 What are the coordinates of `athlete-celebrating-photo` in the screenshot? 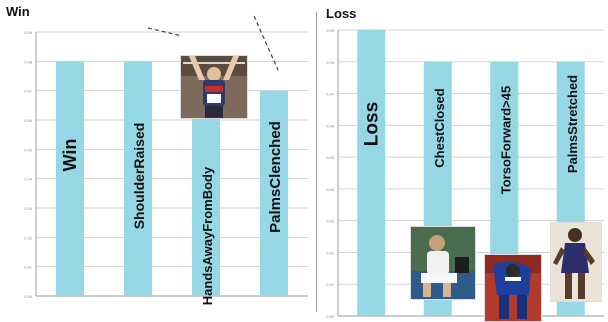 It's located at (214, 87).